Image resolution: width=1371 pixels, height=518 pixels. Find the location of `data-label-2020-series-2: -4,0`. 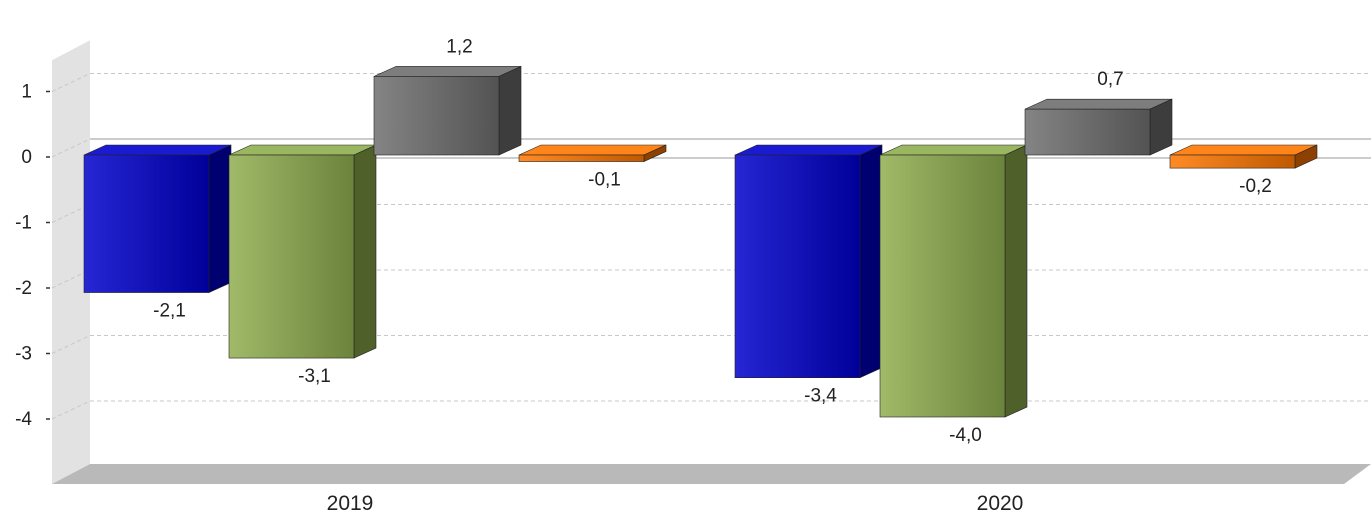

data-label-2020-series-2: -4,0 is located at coordinates (965, 435).